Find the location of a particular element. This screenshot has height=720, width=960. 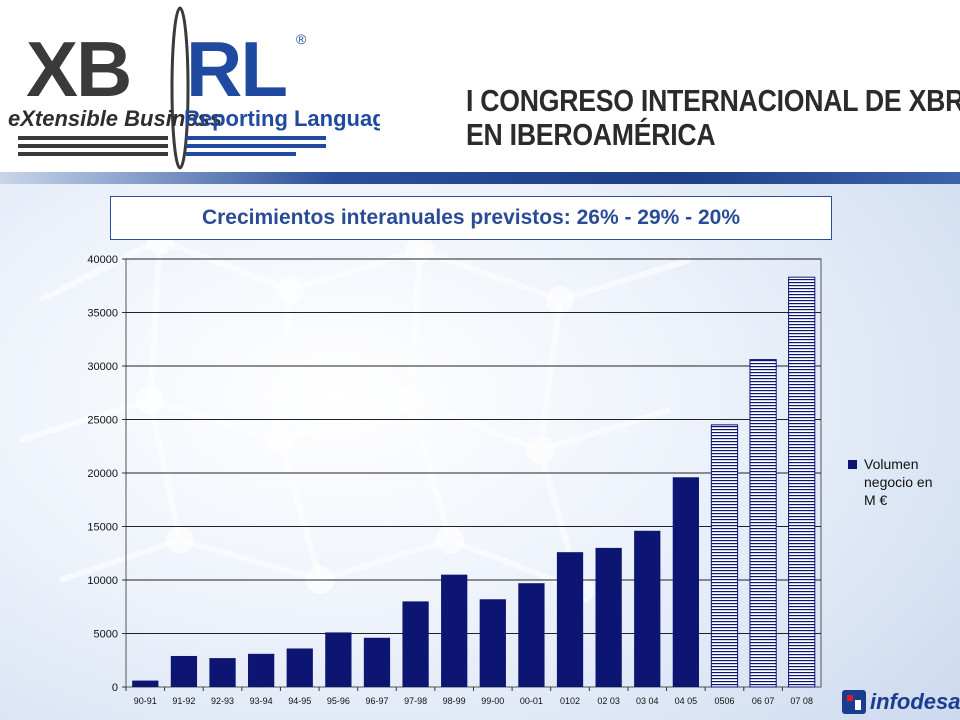

y-tick-label: 10000 is located at coordinates (102, 581).